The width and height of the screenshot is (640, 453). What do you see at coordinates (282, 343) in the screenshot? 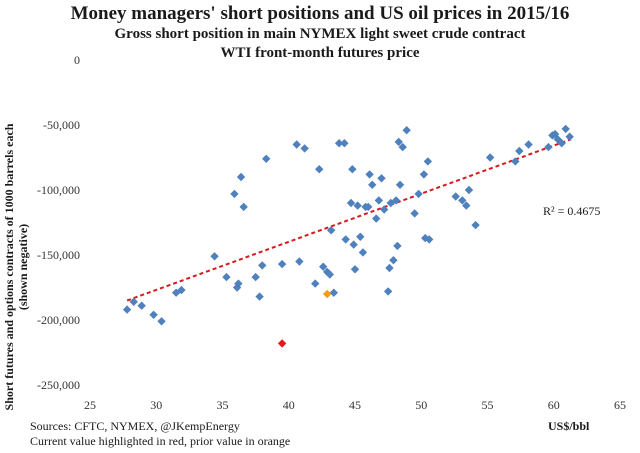
I see `current-data-point` at bounding box center [282, 343].